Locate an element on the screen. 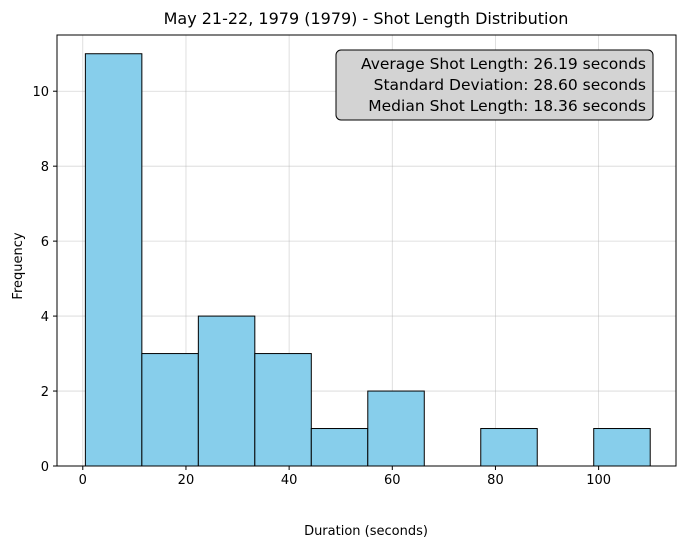  y-tick-label: 6 is located at coordinates (45, 242).